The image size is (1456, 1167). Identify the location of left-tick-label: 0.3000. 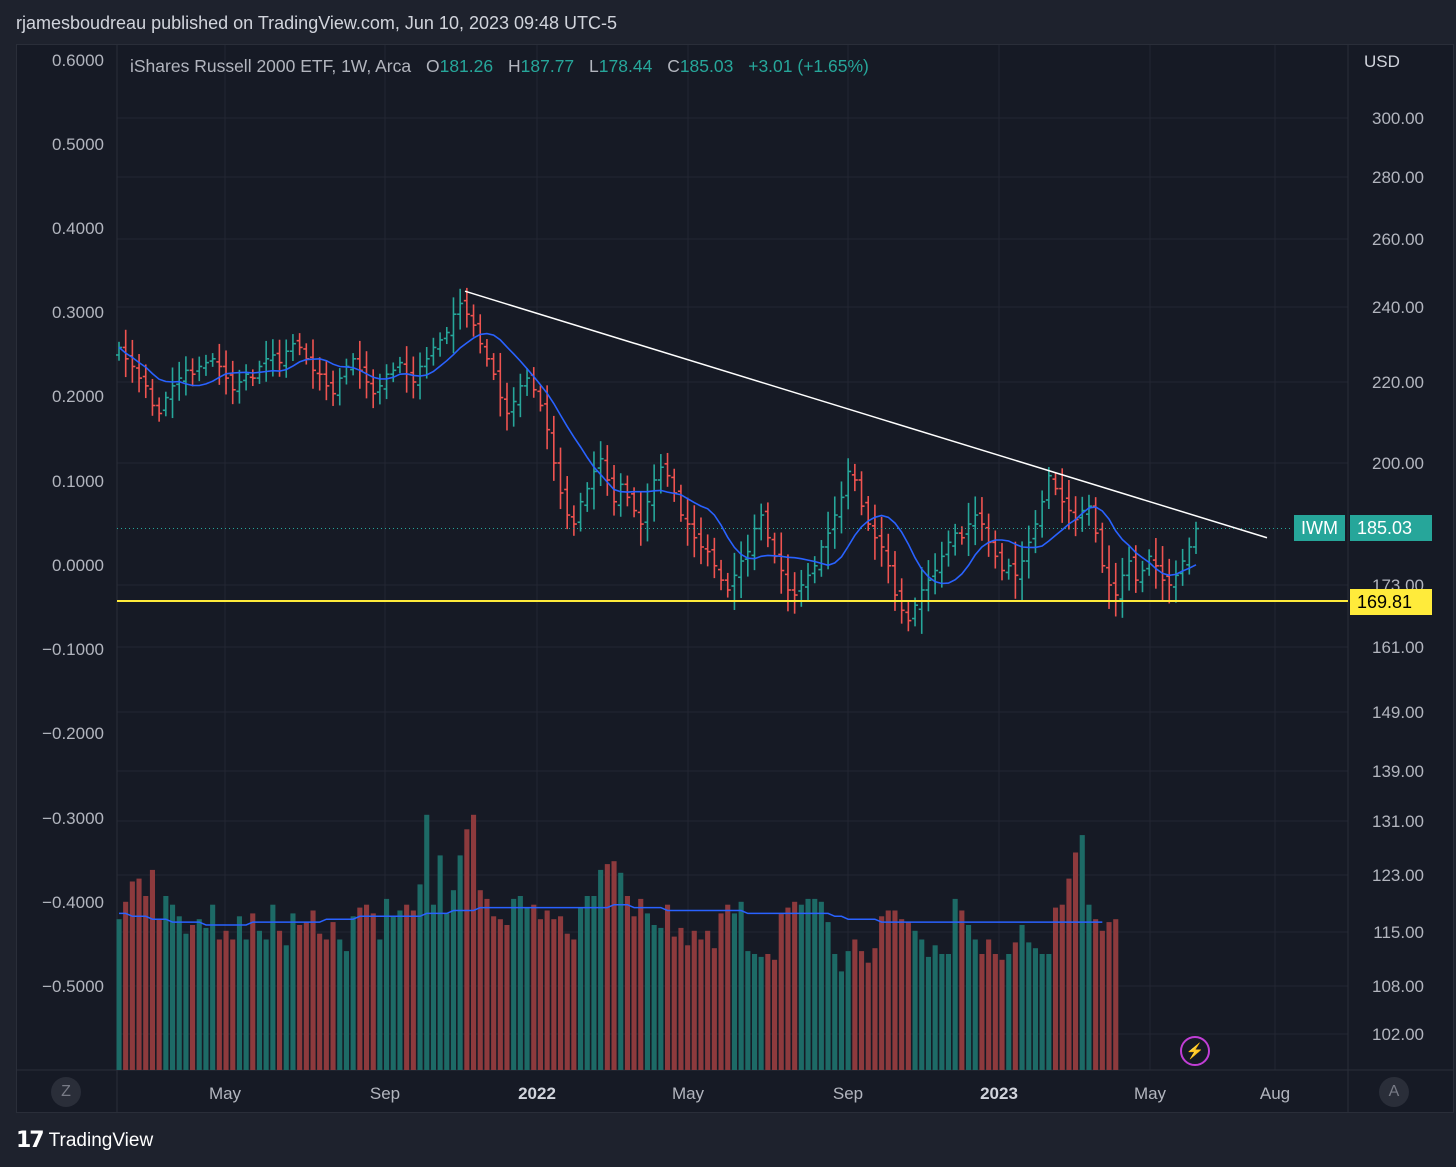
(78, 312).